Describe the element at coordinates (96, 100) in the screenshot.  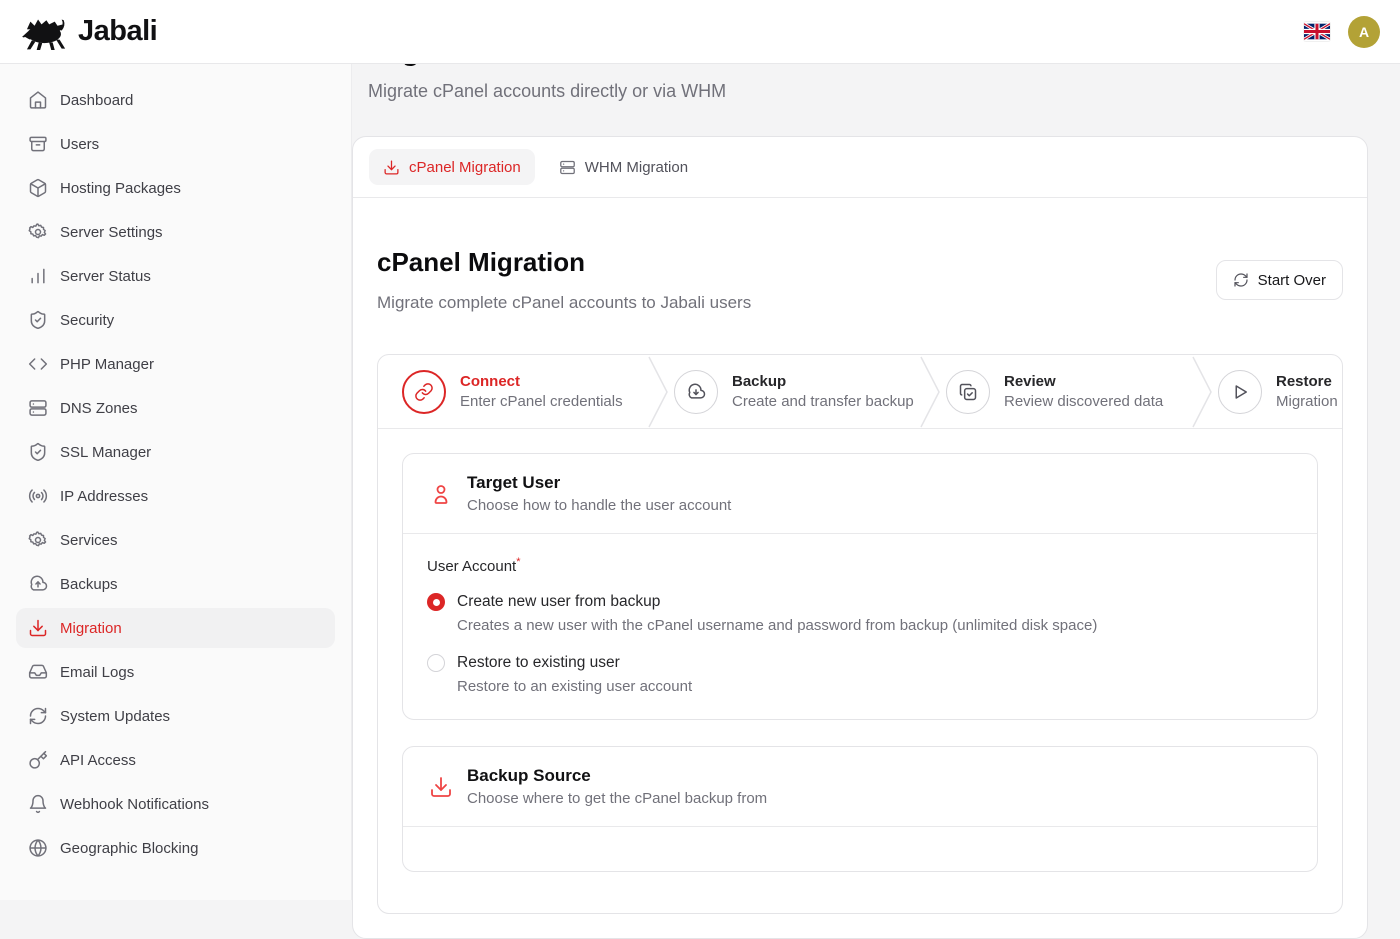
I see `sidebar-item-label: Dashboard` at that location.